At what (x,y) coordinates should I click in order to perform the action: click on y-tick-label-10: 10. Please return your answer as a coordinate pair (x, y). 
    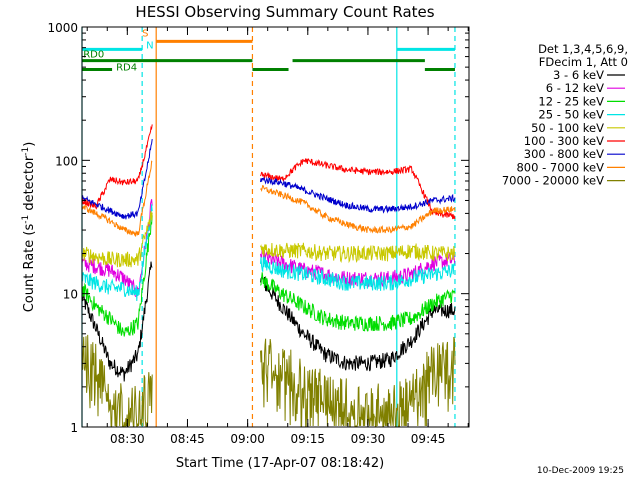
    Looking at the image, I should click on (70, 295).